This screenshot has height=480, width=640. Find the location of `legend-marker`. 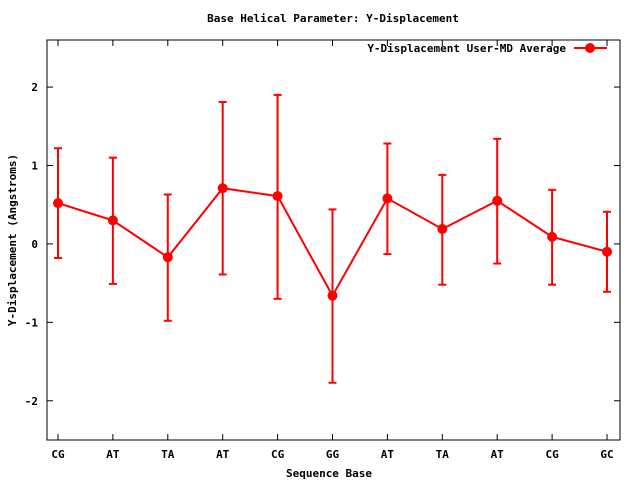

legend-marker is located at coordinates (590, 48).